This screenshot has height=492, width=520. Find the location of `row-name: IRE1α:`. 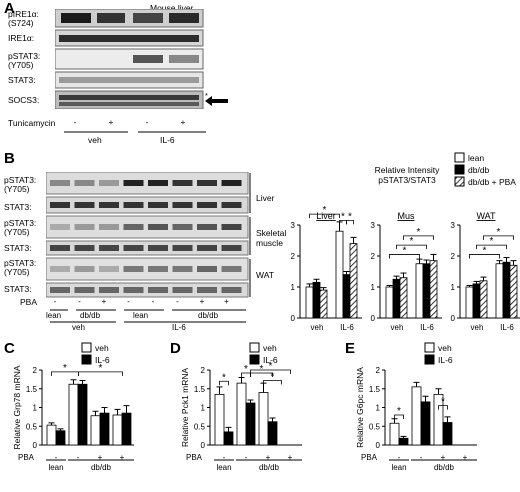

row-name: IRE1α: is located at coordinates (21, 38).